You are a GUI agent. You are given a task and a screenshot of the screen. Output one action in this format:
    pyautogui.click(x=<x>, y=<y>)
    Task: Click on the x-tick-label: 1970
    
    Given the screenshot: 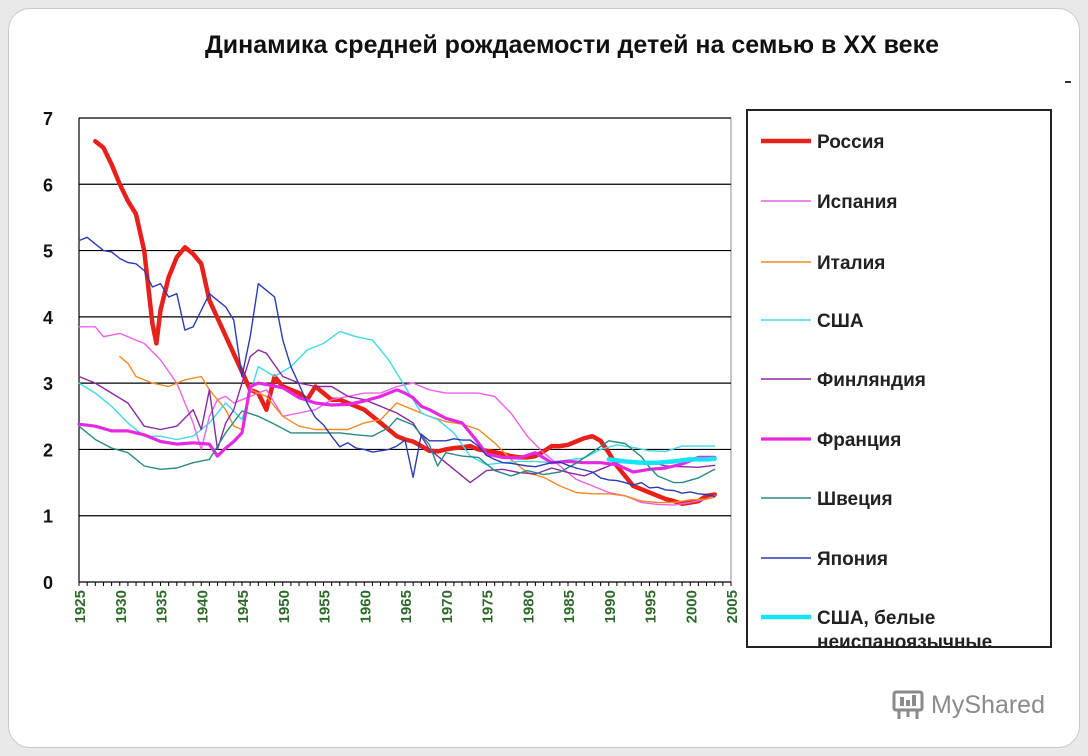 What is the action you would take?
    pyautogui.click(x=447, y=606)
    